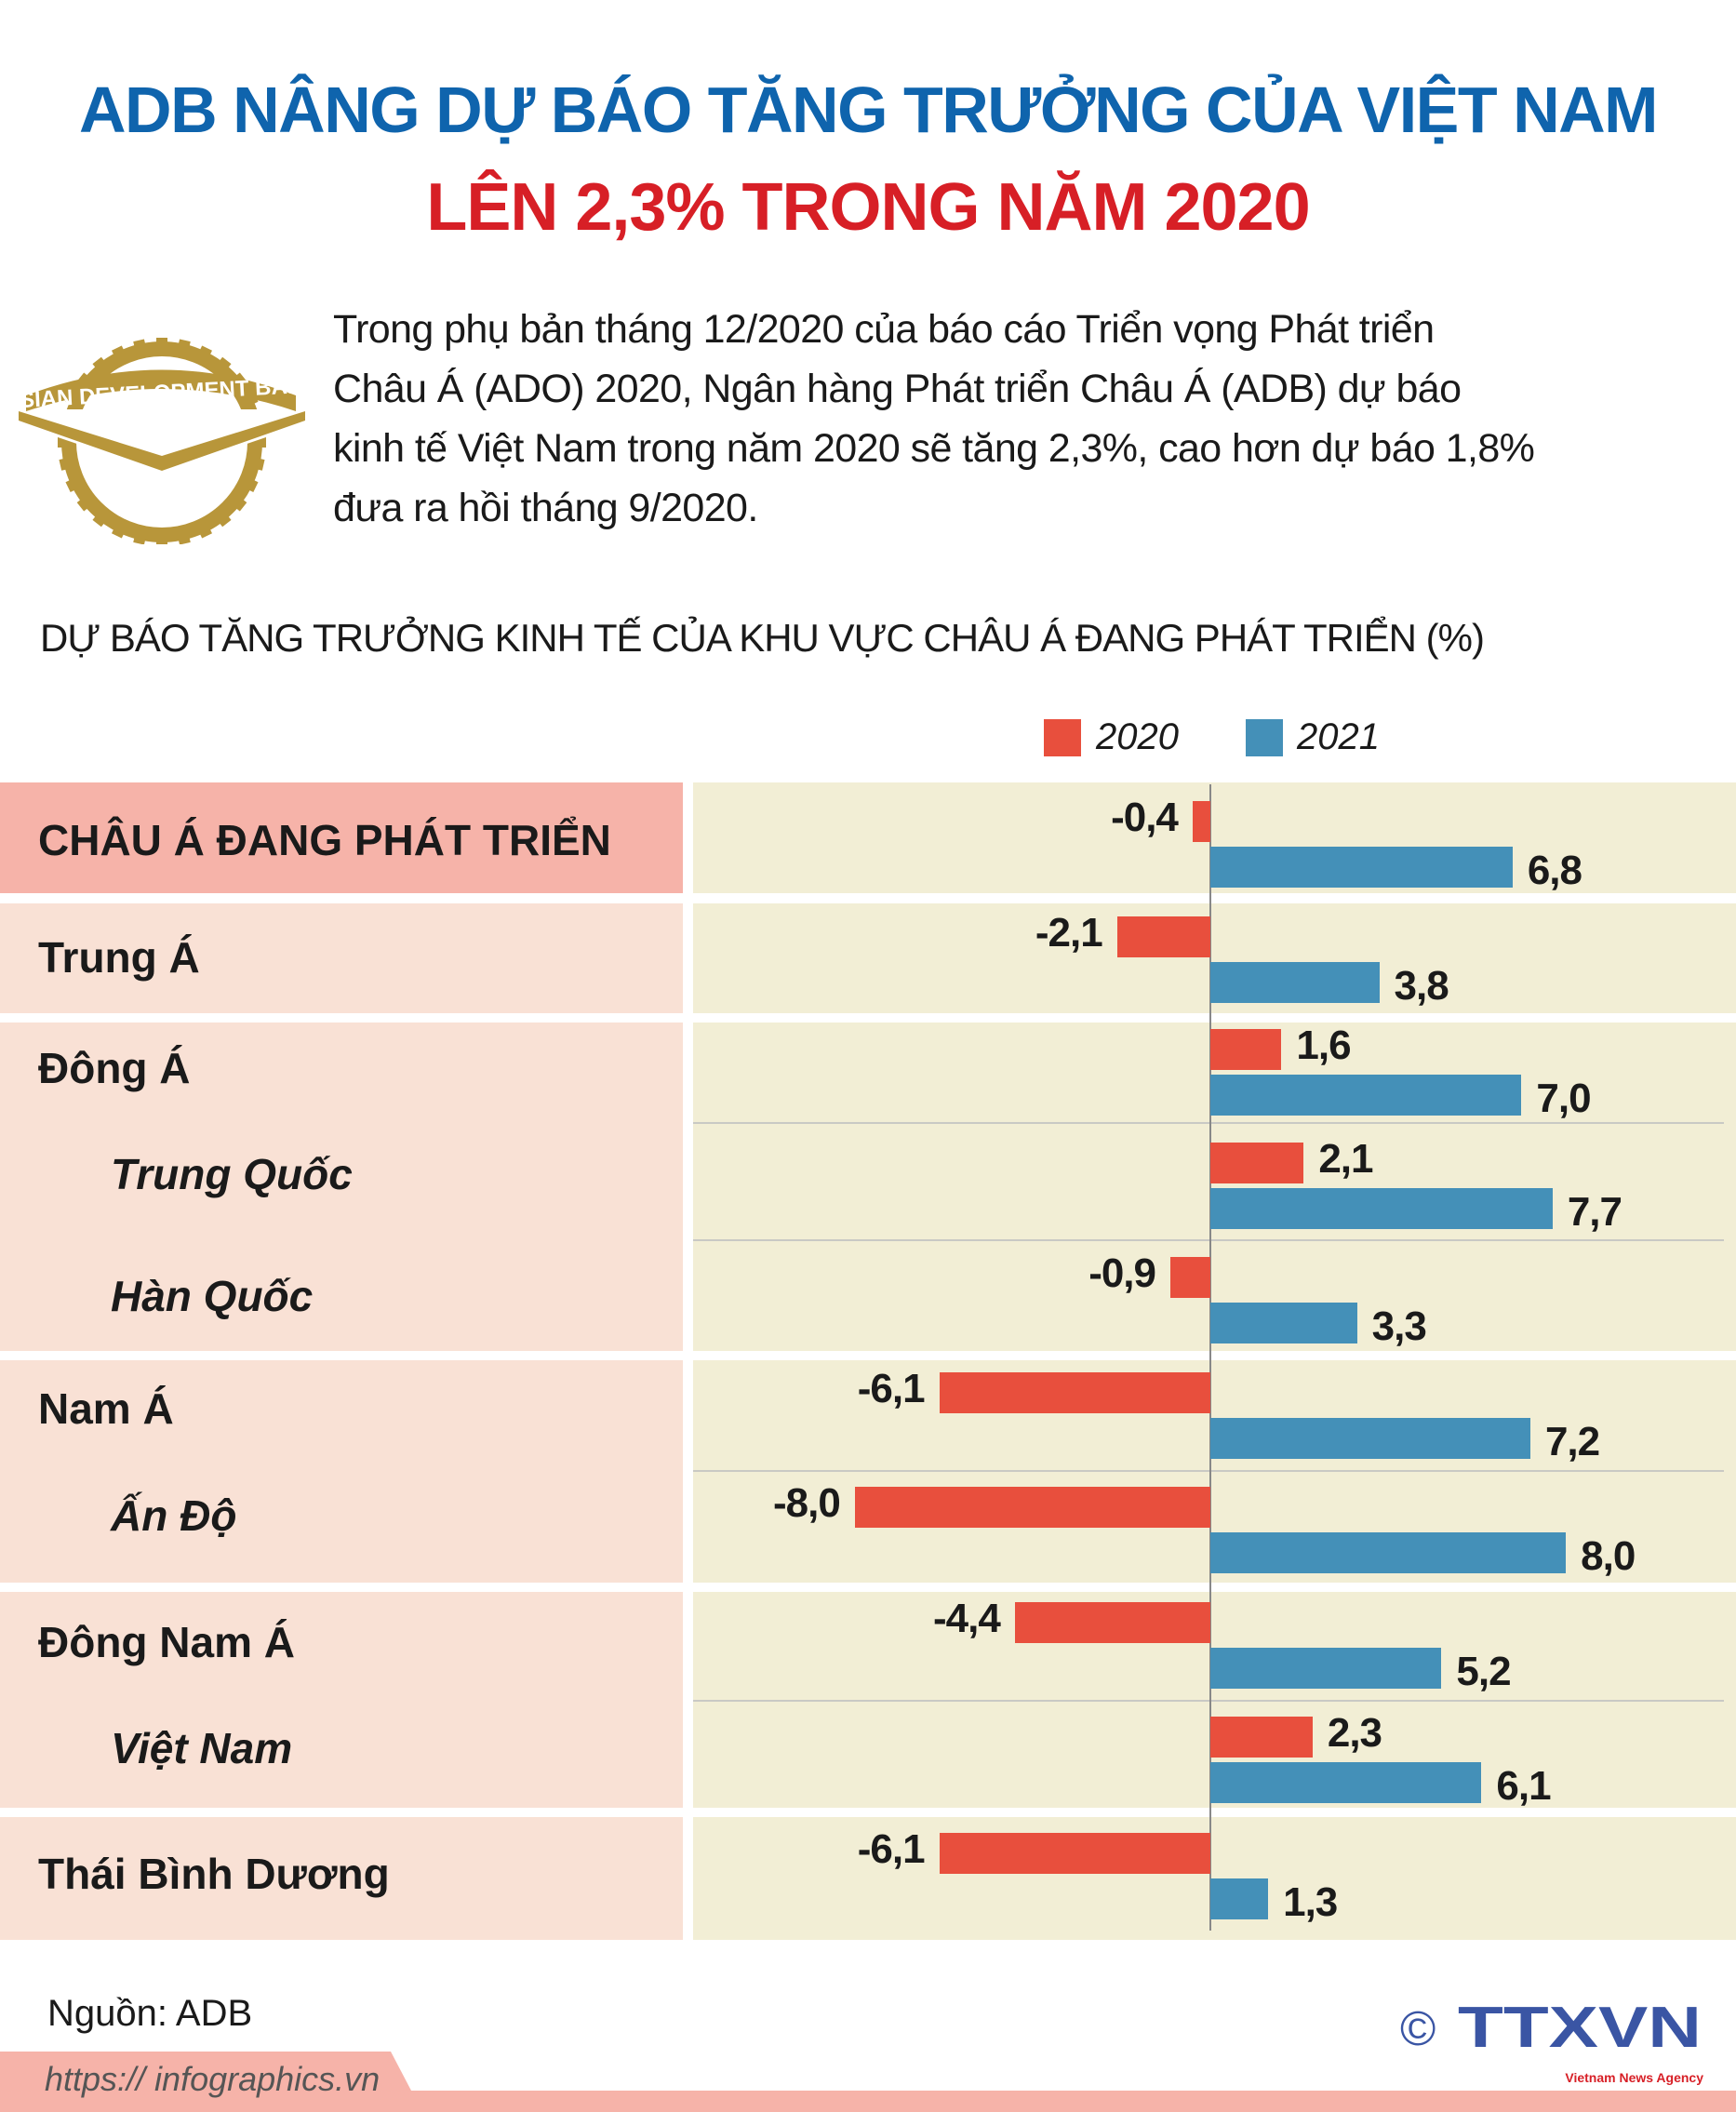 Image resolution: width=1736 pixels, height=2112 pixels. Describe the element at coordinates (325, 840) in the screenshot. I see `category-label: CHÂU Á ĐANG PHÁT TRIỂN` at that location.